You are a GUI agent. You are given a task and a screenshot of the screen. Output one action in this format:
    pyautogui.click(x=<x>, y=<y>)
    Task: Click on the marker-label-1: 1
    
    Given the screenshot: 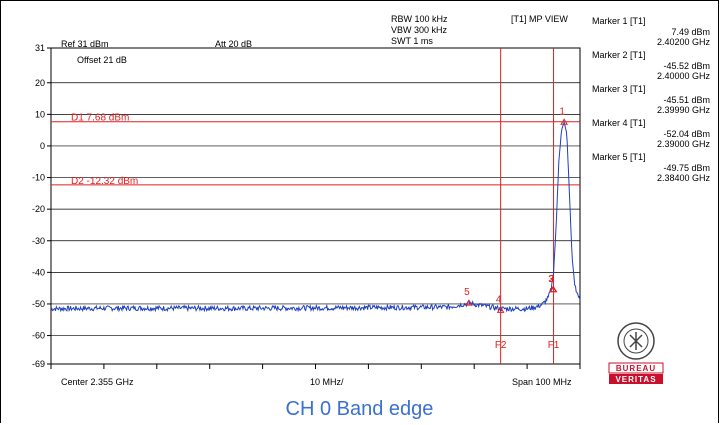 What is the action you would take?
    pyautogui.click(x=562, y=111)
    